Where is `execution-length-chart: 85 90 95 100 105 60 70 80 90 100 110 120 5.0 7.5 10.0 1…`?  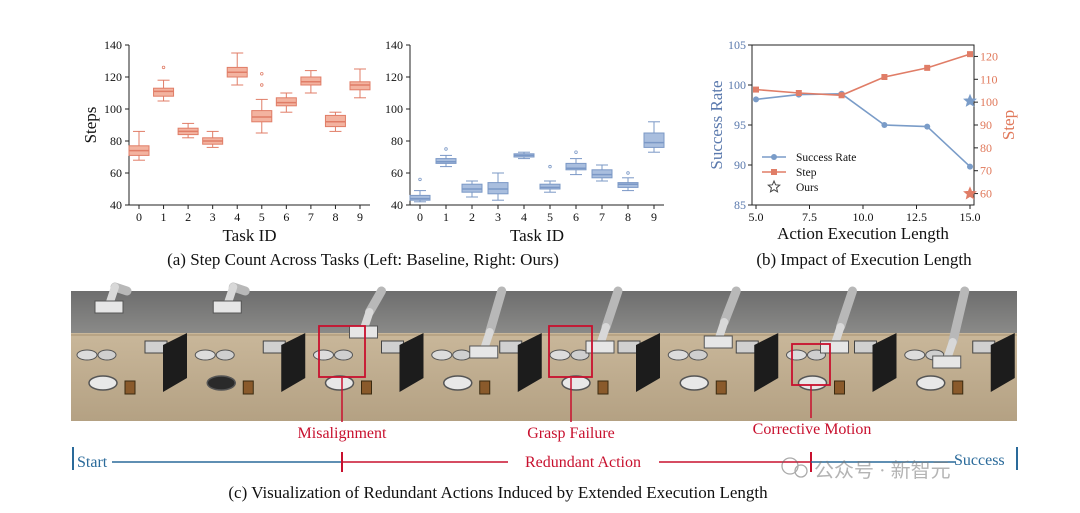 execution-length-chart: 85 90 95 100 105 60 70 80 90 100 110 120 5.0 7.5 10.0 1… is located at coordinates (862, 140).